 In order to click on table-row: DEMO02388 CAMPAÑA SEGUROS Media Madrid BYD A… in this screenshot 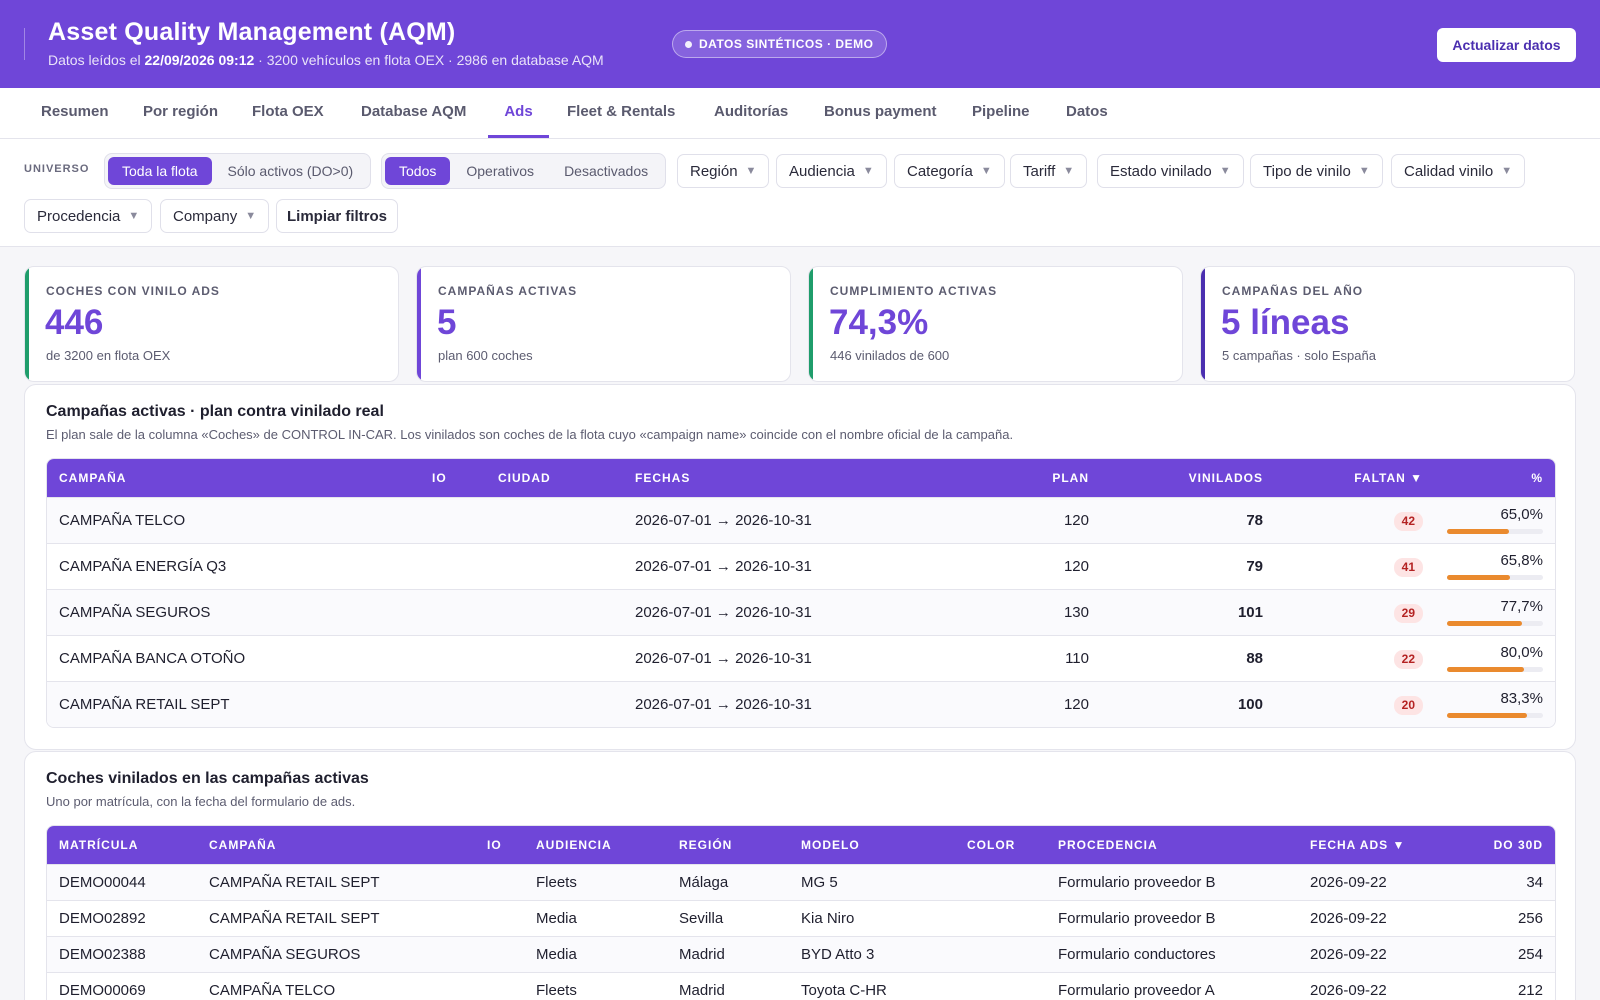, I will do `click(801, 954)`.